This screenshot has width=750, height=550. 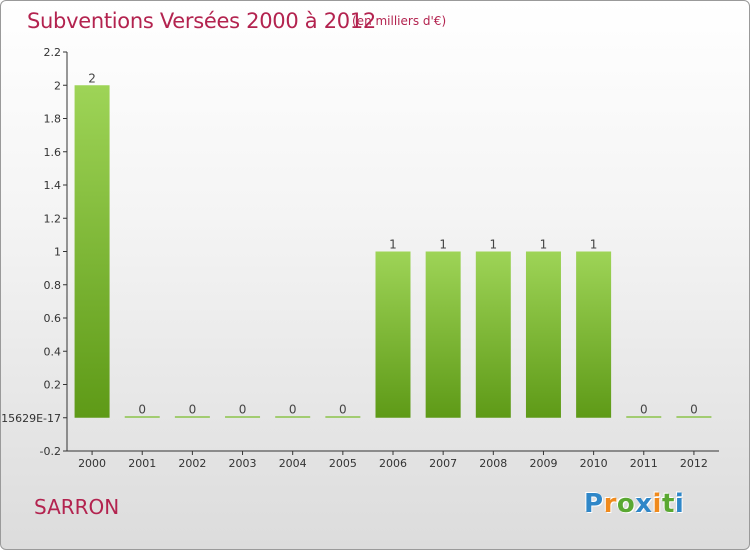 I want to click on y-tick-label: 0.4, so click(x=53, y=351).